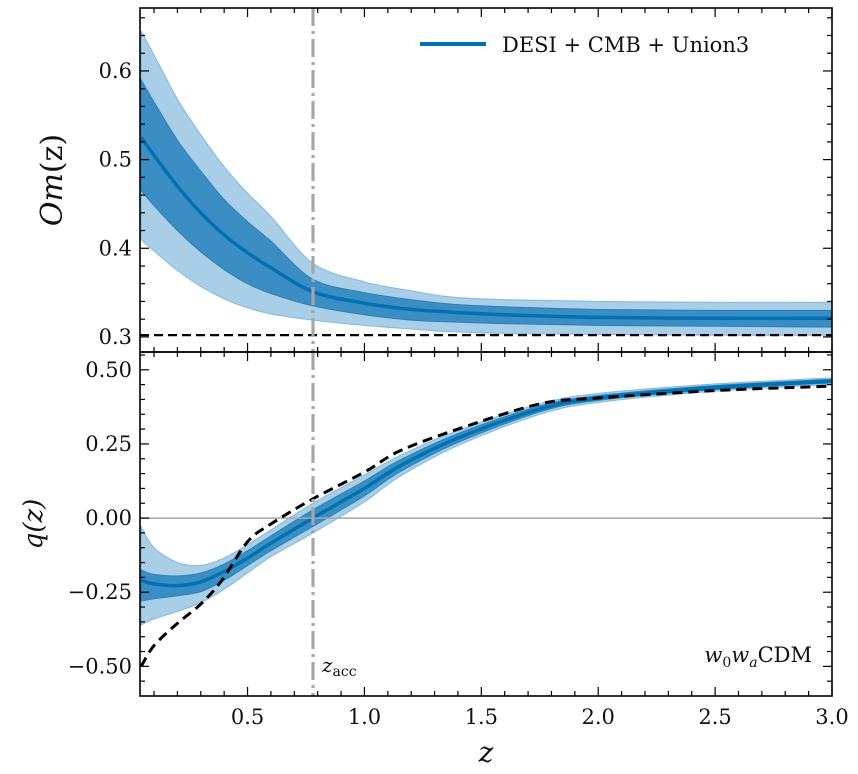 The width and height of the screenshot is (858, 774). What do you see at coordinates (713, 655) in the screenshot?
I see `model-w: w` at bounding box center [713, 655].